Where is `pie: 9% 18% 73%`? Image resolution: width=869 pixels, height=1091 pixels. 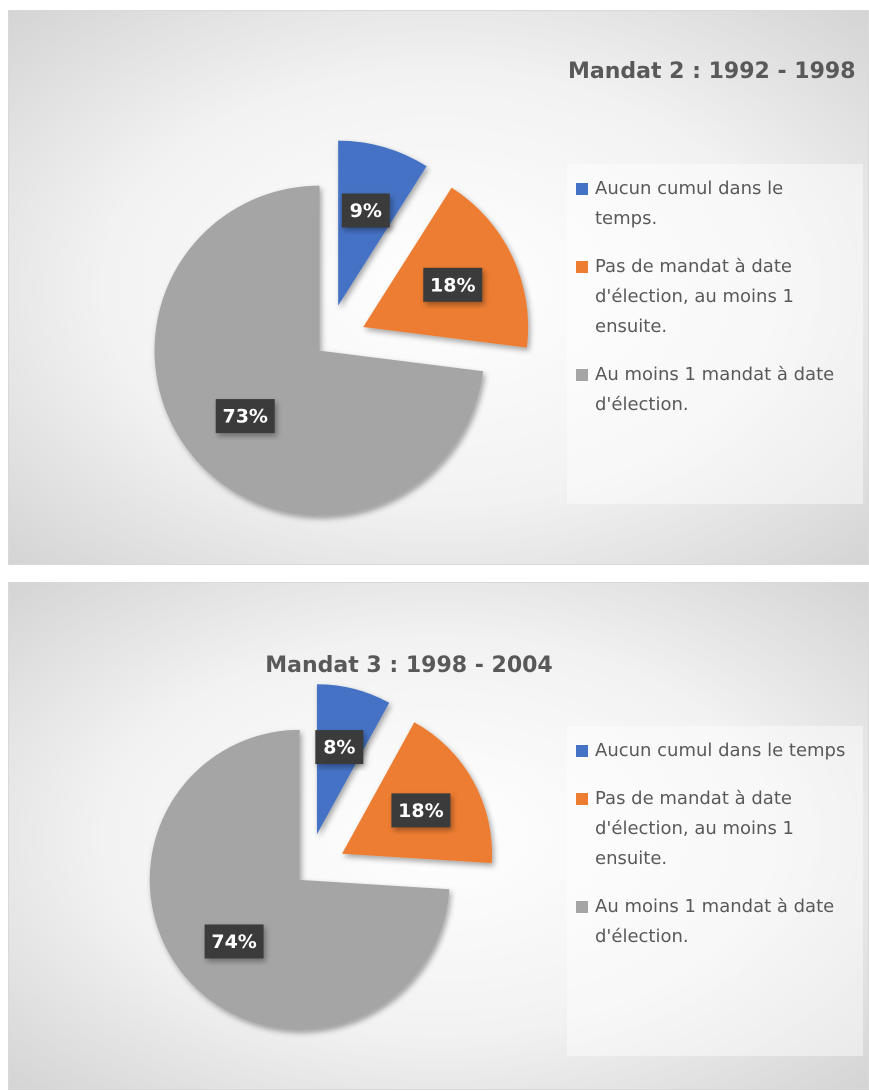 pie: 9% 18% 73% is located at coordinates (341, 328).